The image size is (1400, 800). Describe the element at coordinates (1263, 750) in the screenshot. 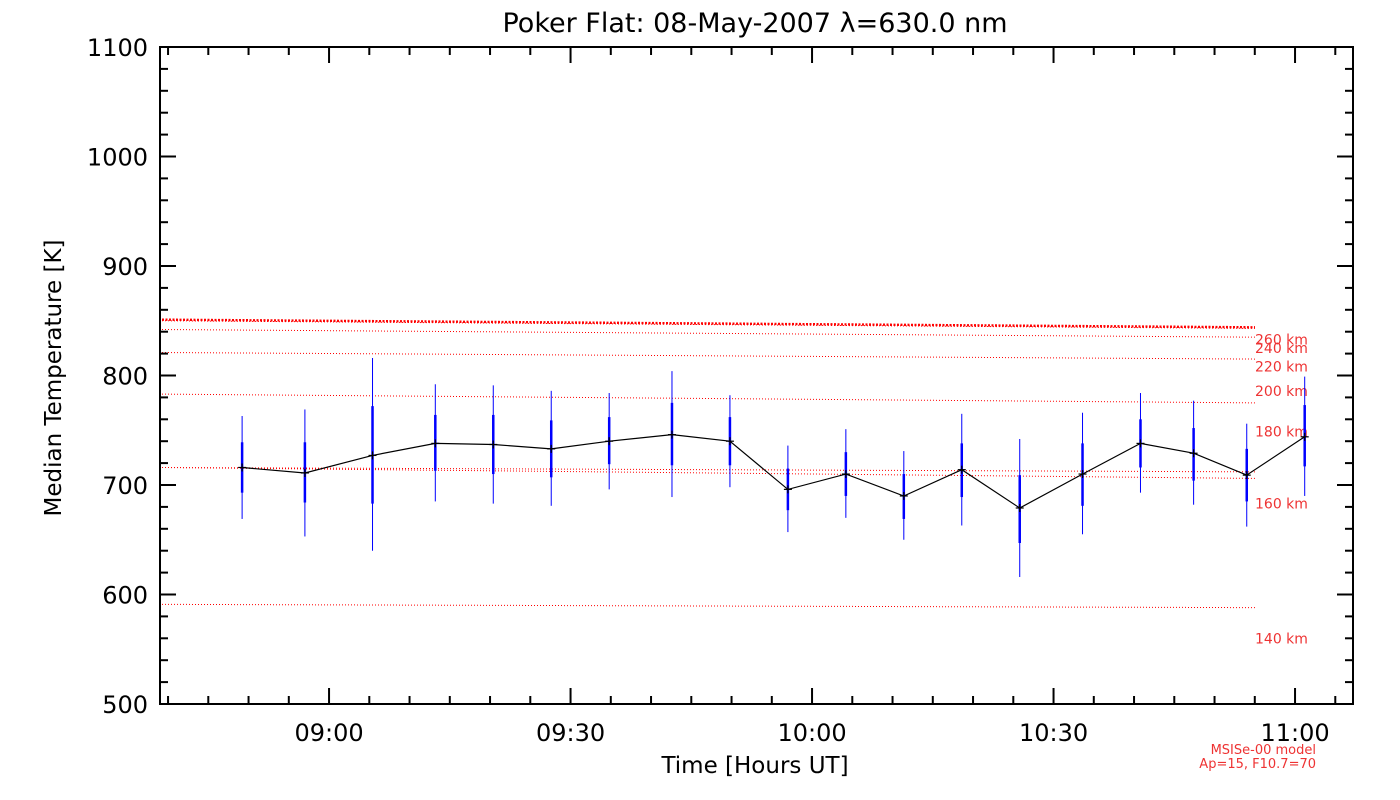

I see `footnote-model: MSISe-00 model` at that location.